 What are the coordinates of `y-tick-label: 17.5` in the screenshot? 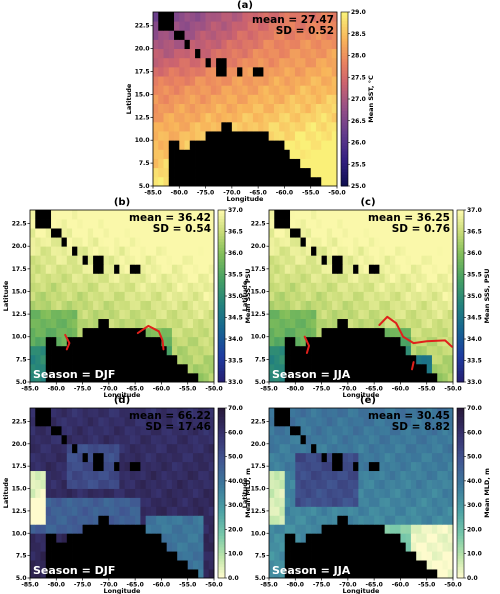 It's located at (258, 466).